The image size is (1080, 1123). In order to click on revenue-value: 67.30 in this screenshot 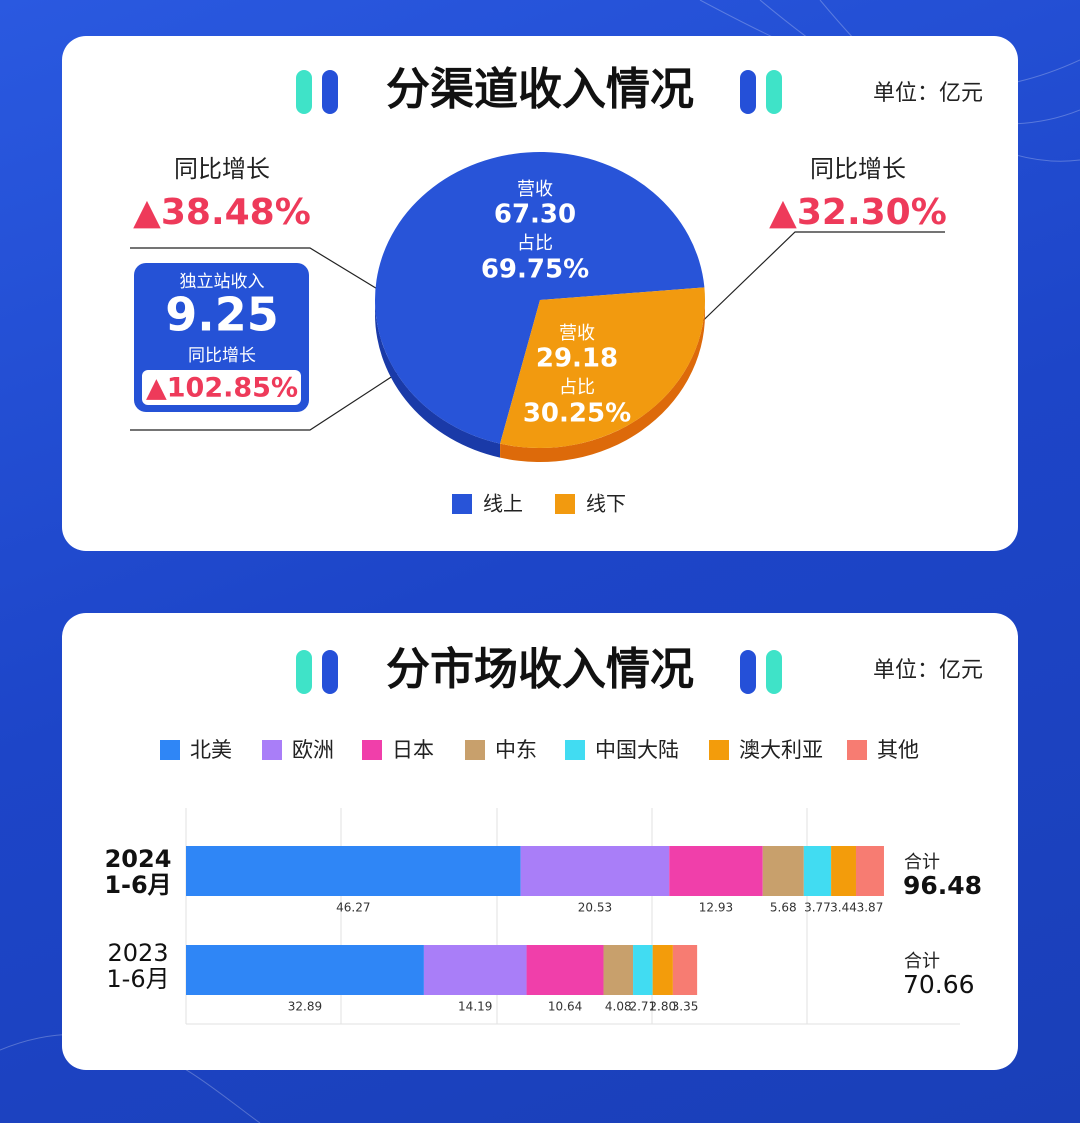, I will do `click(535, 215)`.